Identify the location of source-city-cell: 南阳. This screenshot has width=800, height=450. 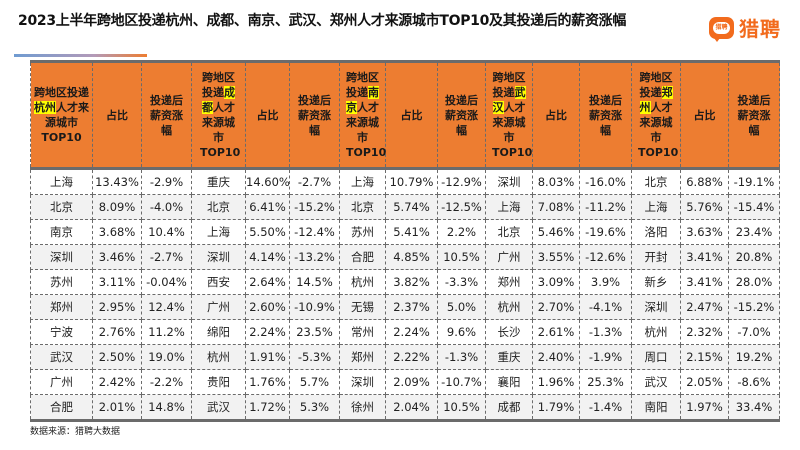
(656, 407).